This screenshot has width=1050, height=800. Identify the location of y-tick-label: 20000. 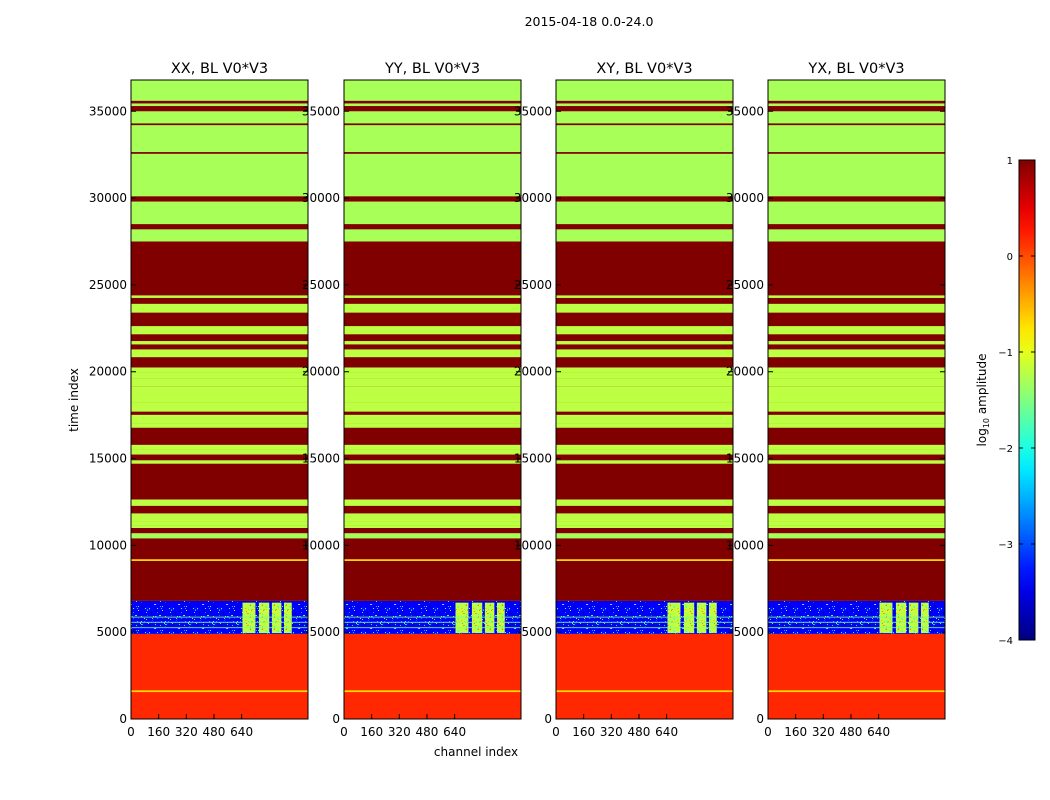
(321, 372).